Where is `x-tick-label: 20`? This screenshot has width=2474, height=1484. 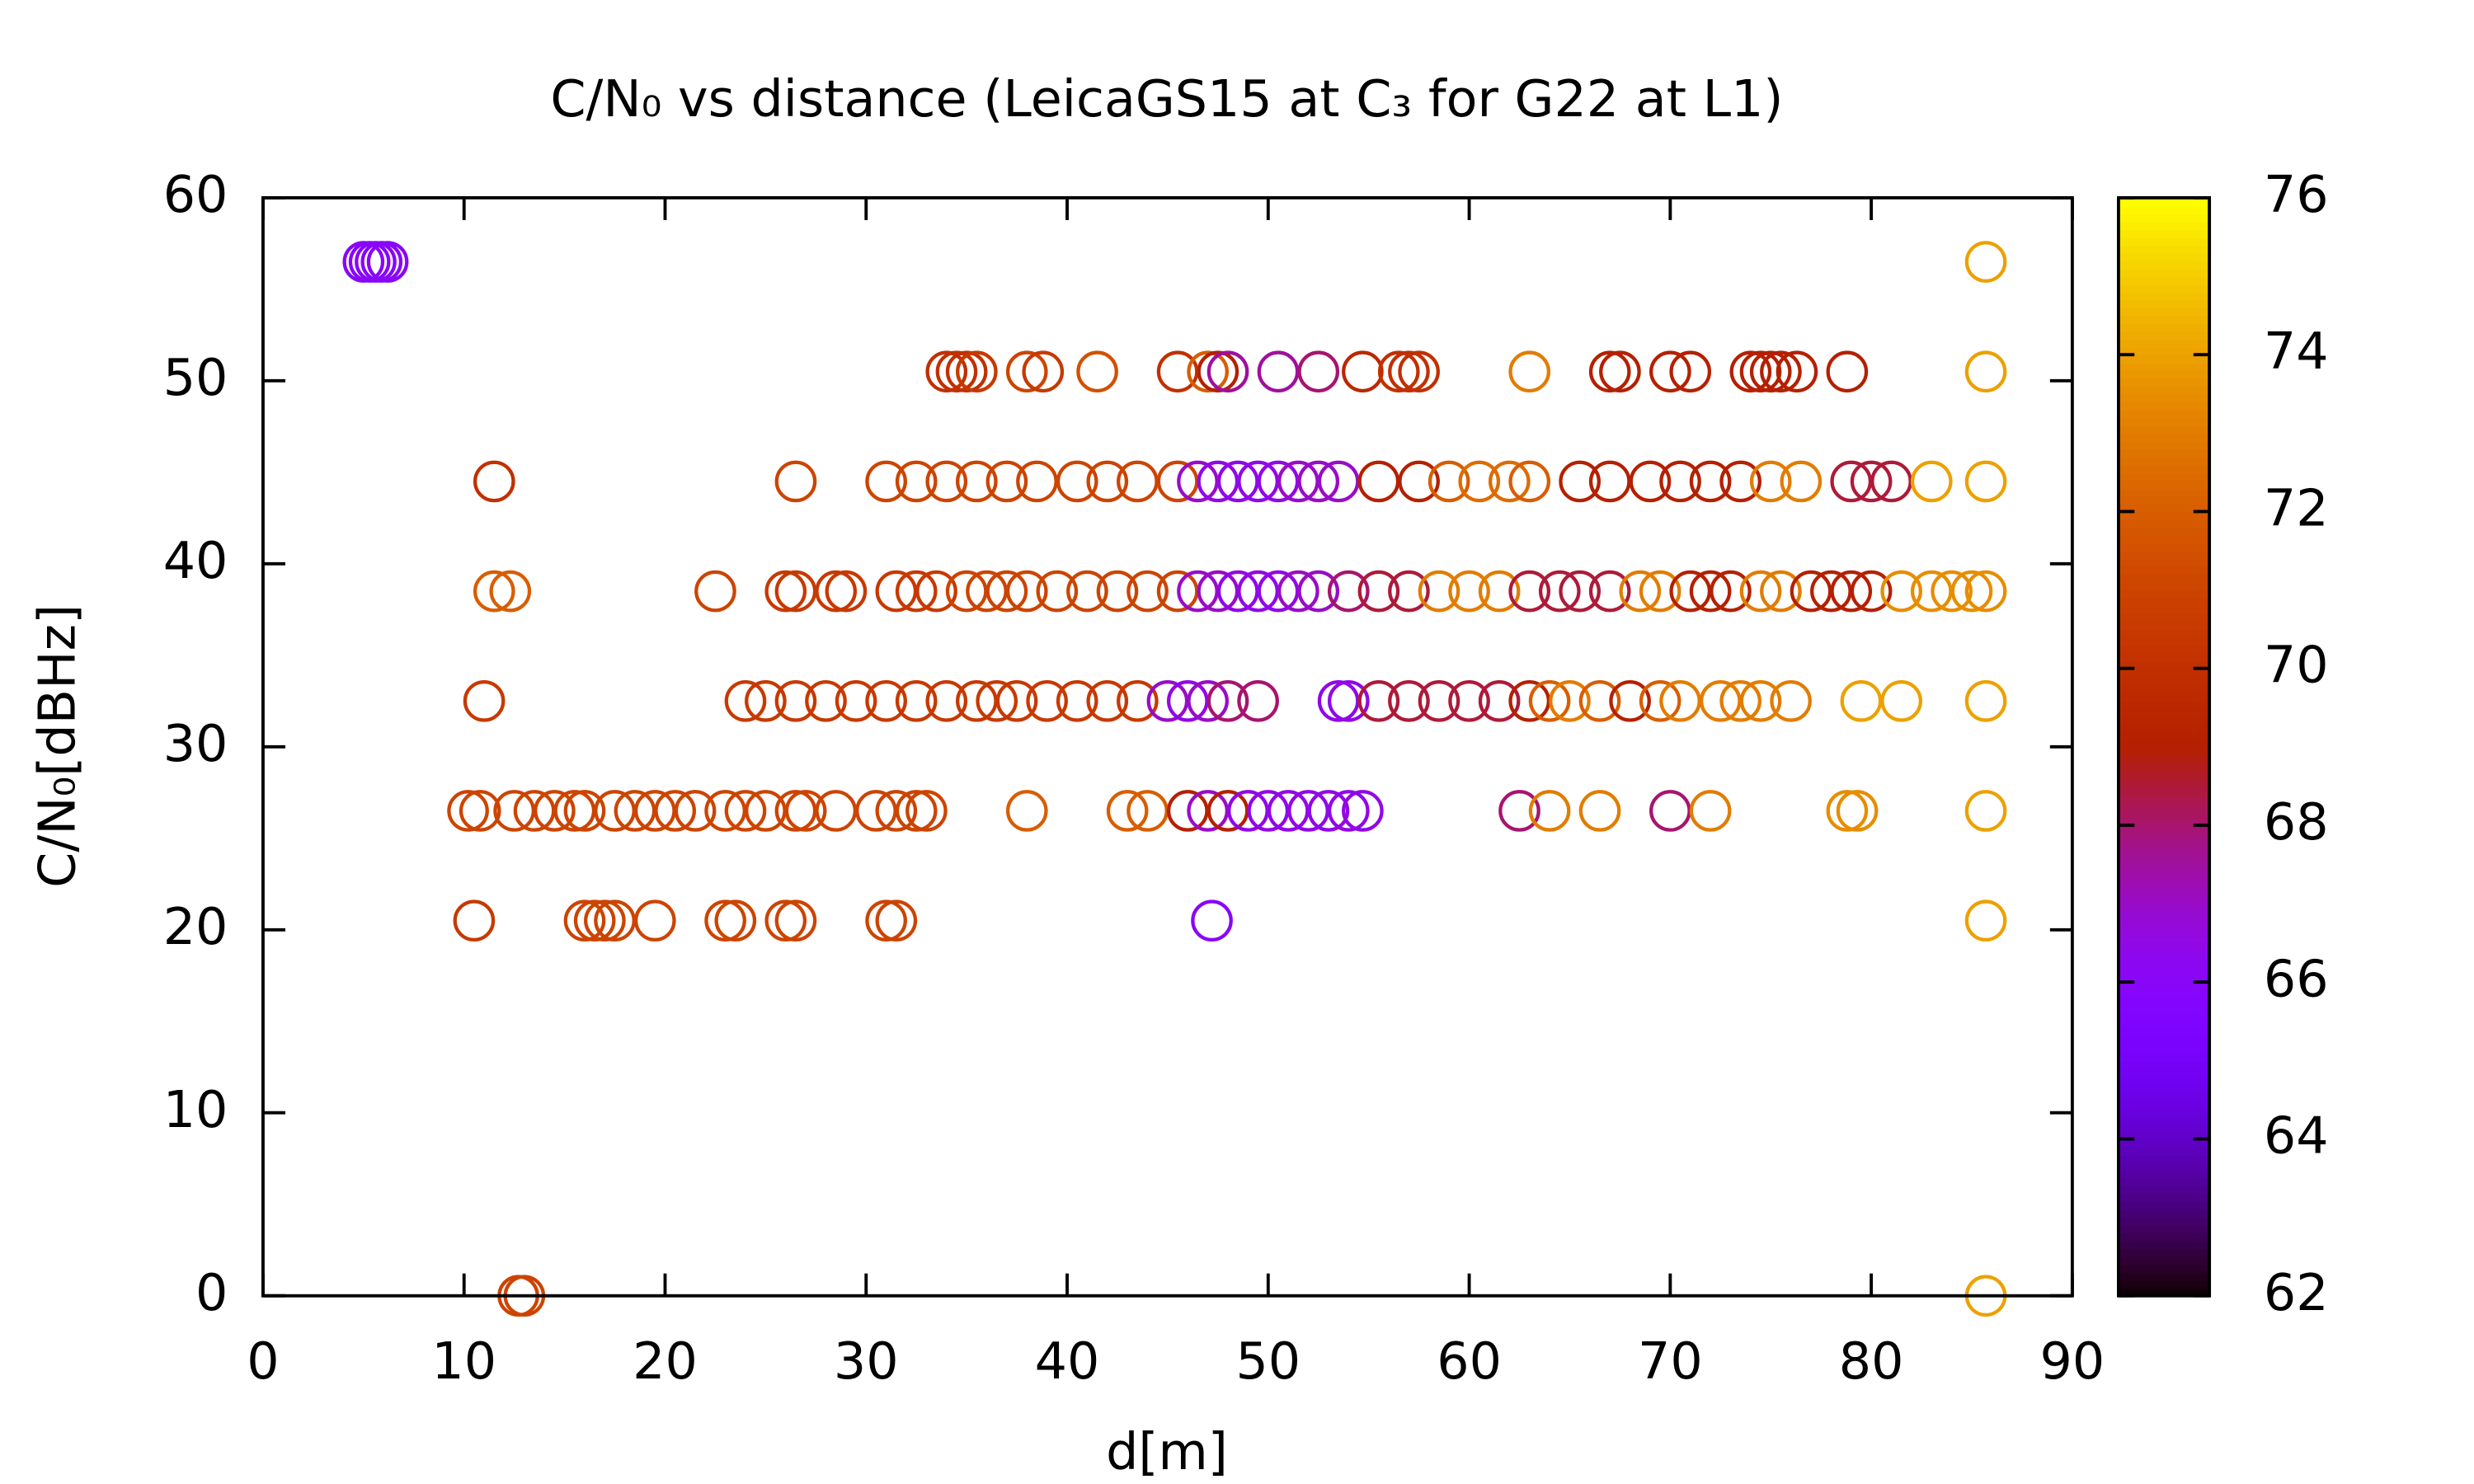 x-tick-label: 20 is located at coordinates (665, 1361).